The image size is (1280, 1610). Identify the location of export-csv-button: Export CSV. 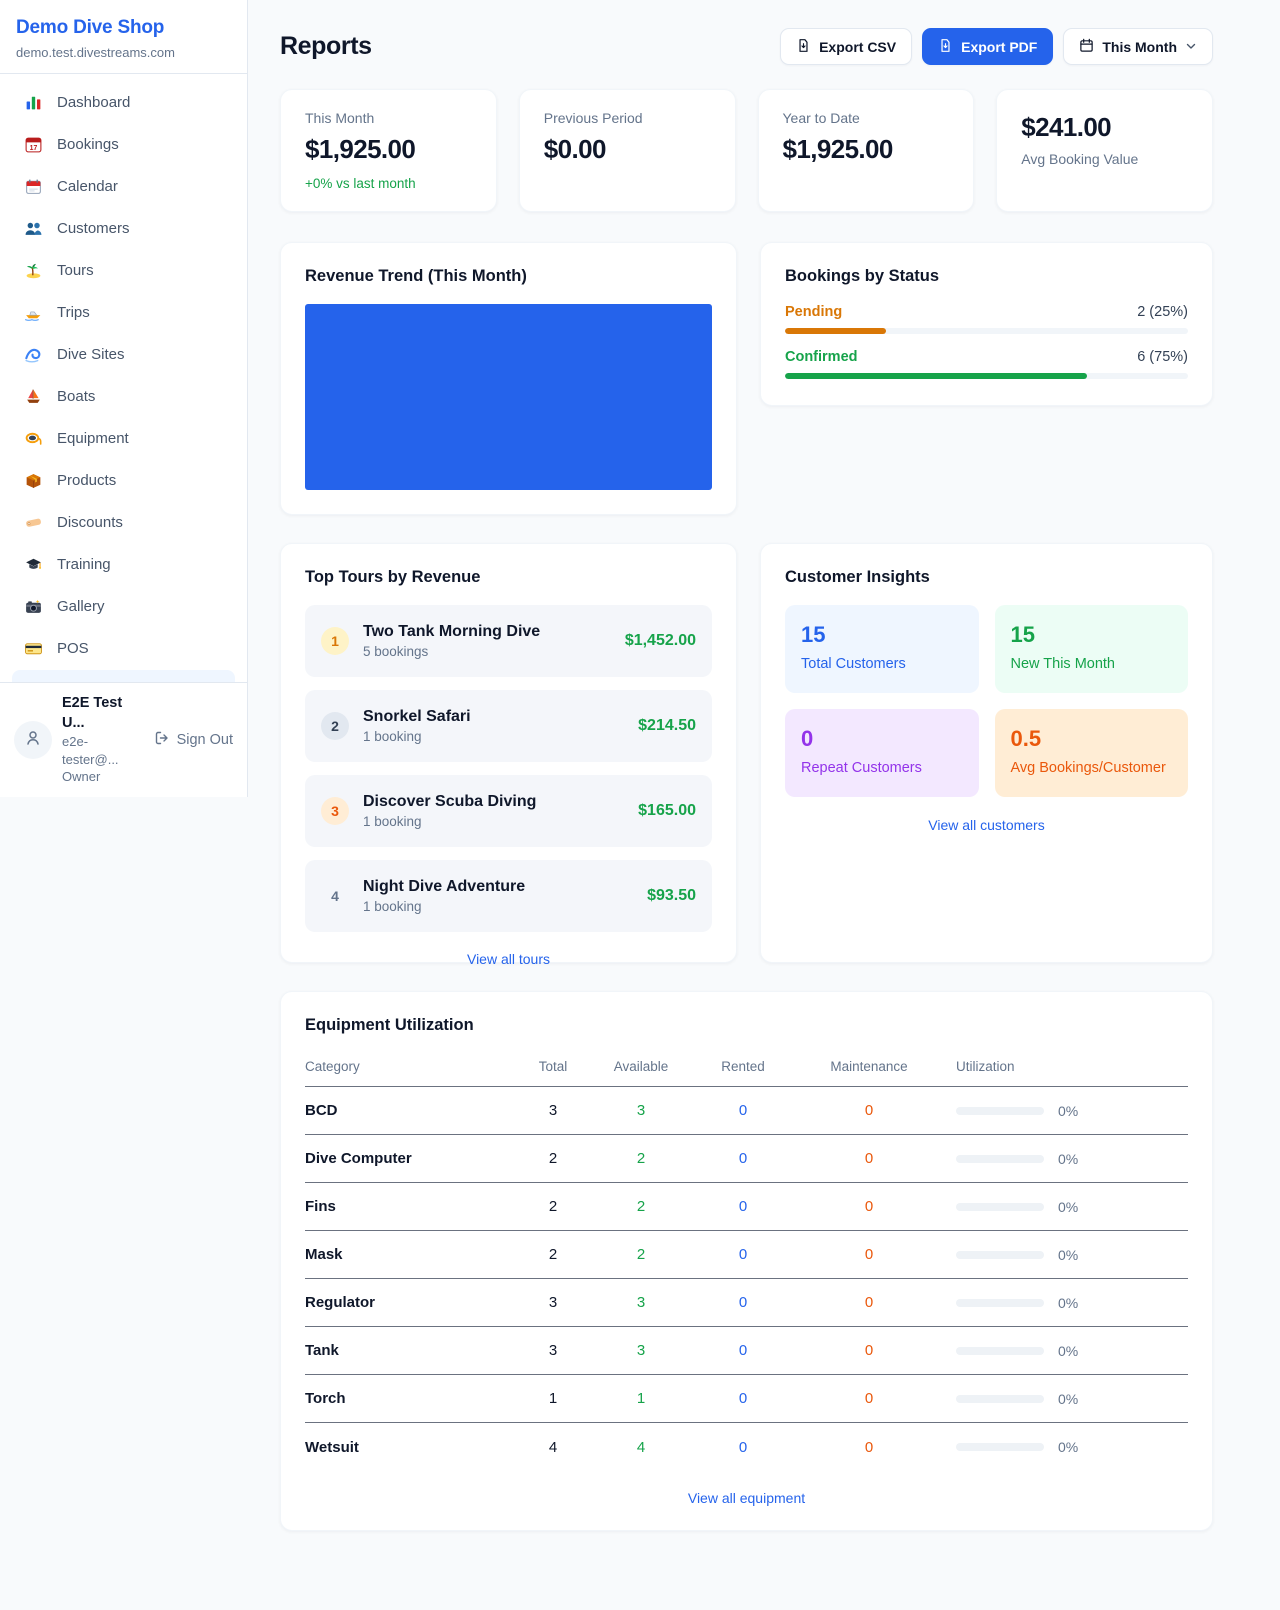
(846, 46).